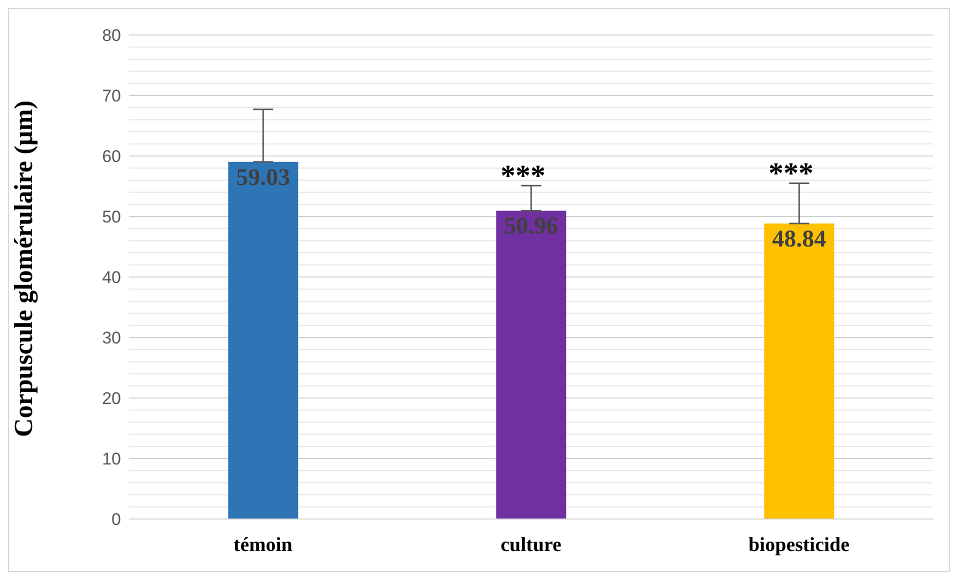 The image size is (956, 580). I want to click on data-label: 48.84, so click(799, 239).